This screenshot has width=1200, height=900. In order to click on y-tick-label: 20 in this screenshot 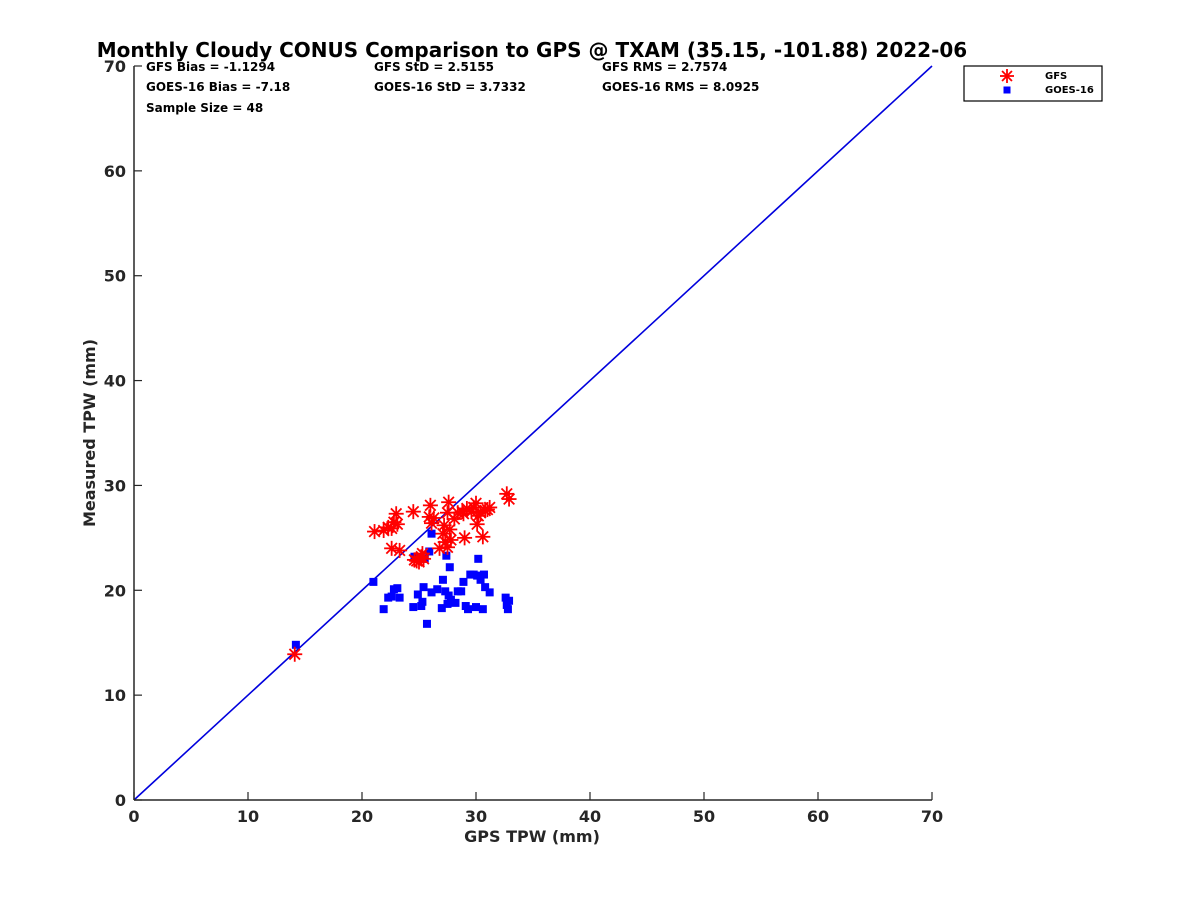, I will do `click(115, 590)`.